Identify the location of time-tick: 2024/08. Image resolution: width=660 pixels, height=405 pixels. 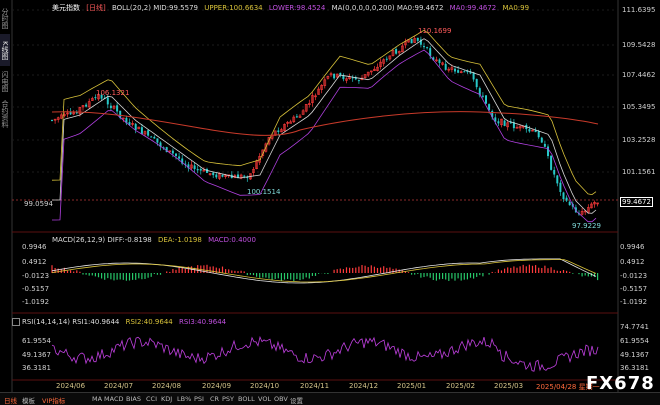
(167, 386).